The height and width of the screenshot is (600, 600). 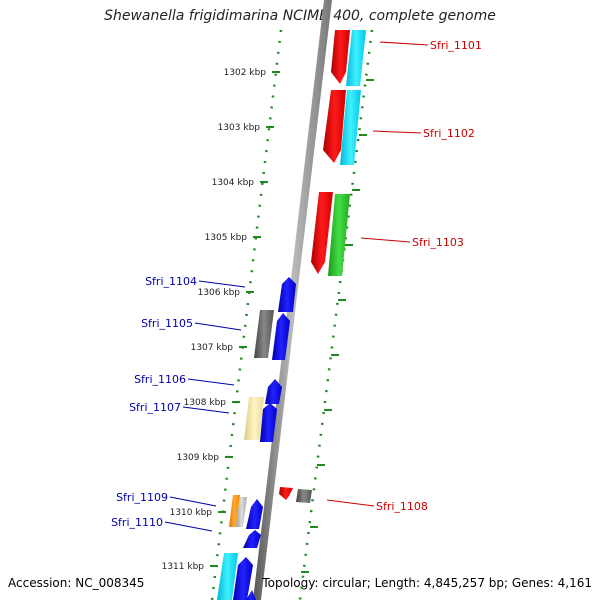 What do you see at coordinates (226, 238) in the screenshot?
I see `scale-tick-label: 1305 kbp` at bounding box center [226, 238].